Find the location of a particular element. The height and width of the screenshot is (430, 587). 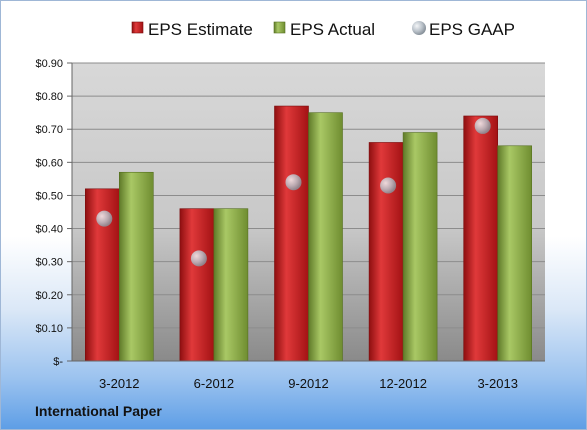

y-tick-label: $0.20 is located at coordinates (49, 296).